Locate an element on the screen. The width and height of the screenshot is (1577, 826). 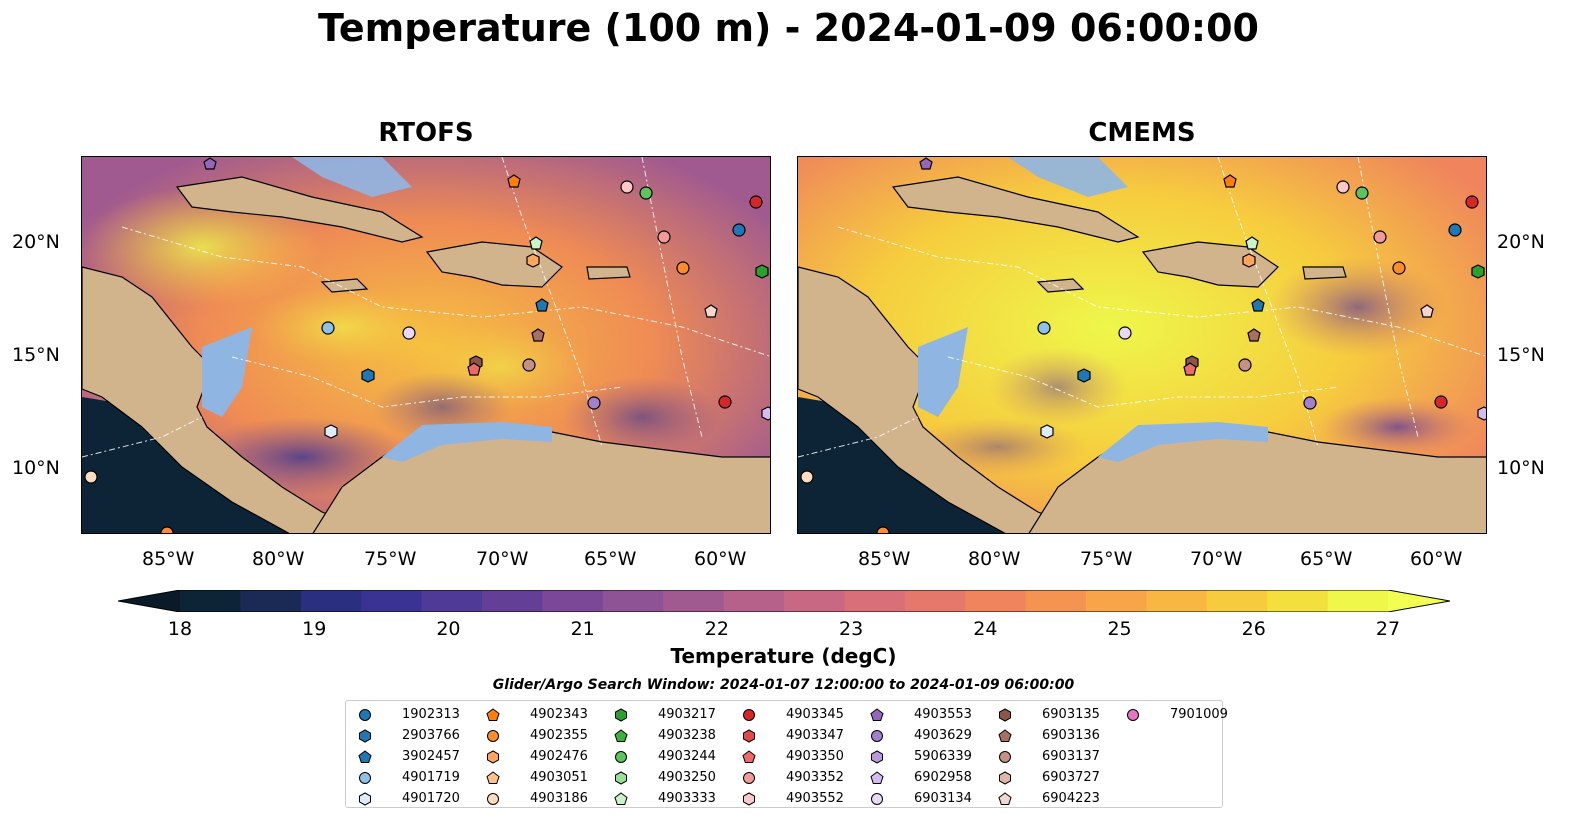
legend-item-label: 4903347 is located at coordinates (815, 735).